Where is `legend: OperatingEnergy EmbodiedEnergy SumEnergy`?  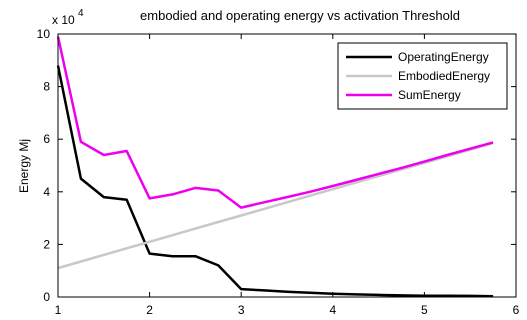 legend: OperatingEnergy EmbodiedEnergy SumEnergy is located at coordinates (422, 76).